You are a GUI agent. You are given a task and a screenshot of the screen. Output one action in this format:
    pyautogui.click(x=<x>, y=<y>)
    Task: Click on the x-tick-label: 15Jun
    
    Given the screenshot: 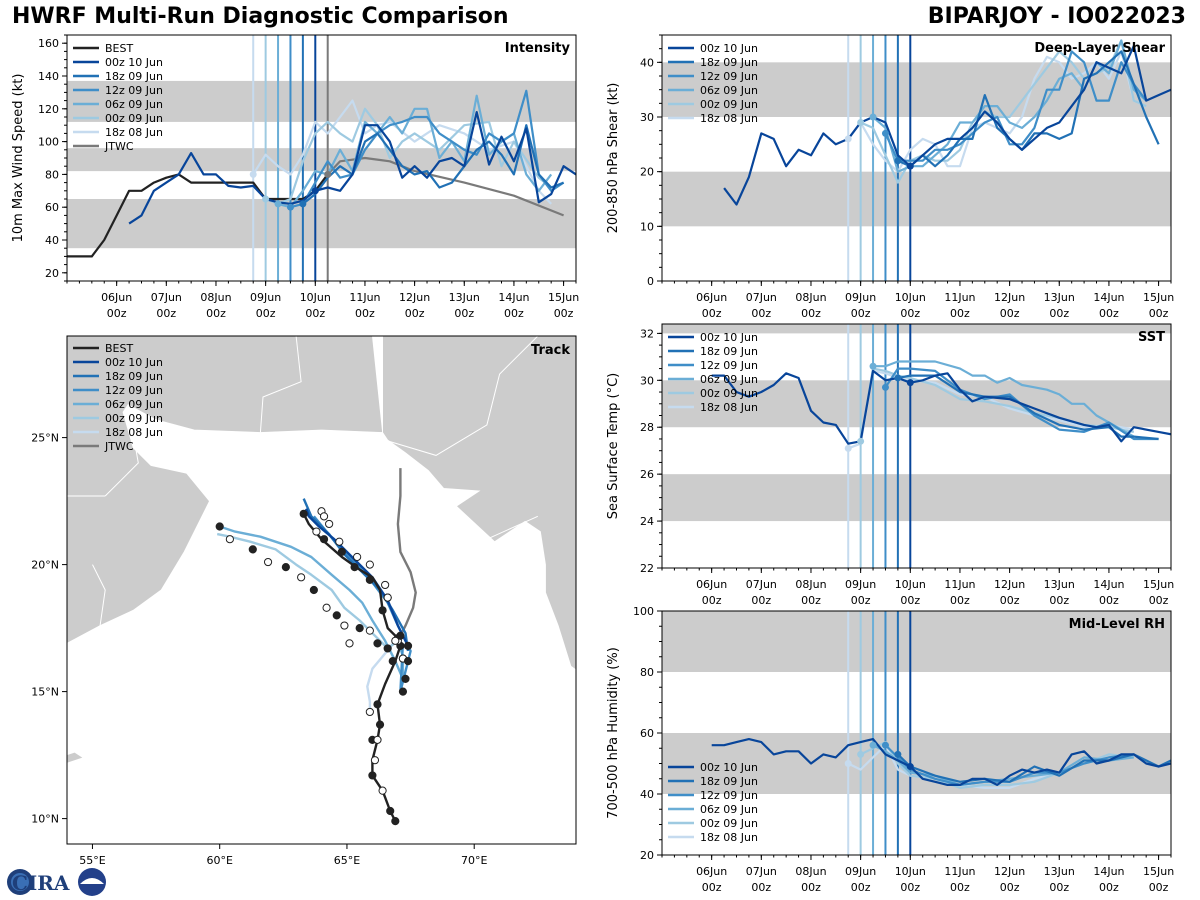 What is the action you would take?
    pyautogui.click(x=1158, y=297)
    